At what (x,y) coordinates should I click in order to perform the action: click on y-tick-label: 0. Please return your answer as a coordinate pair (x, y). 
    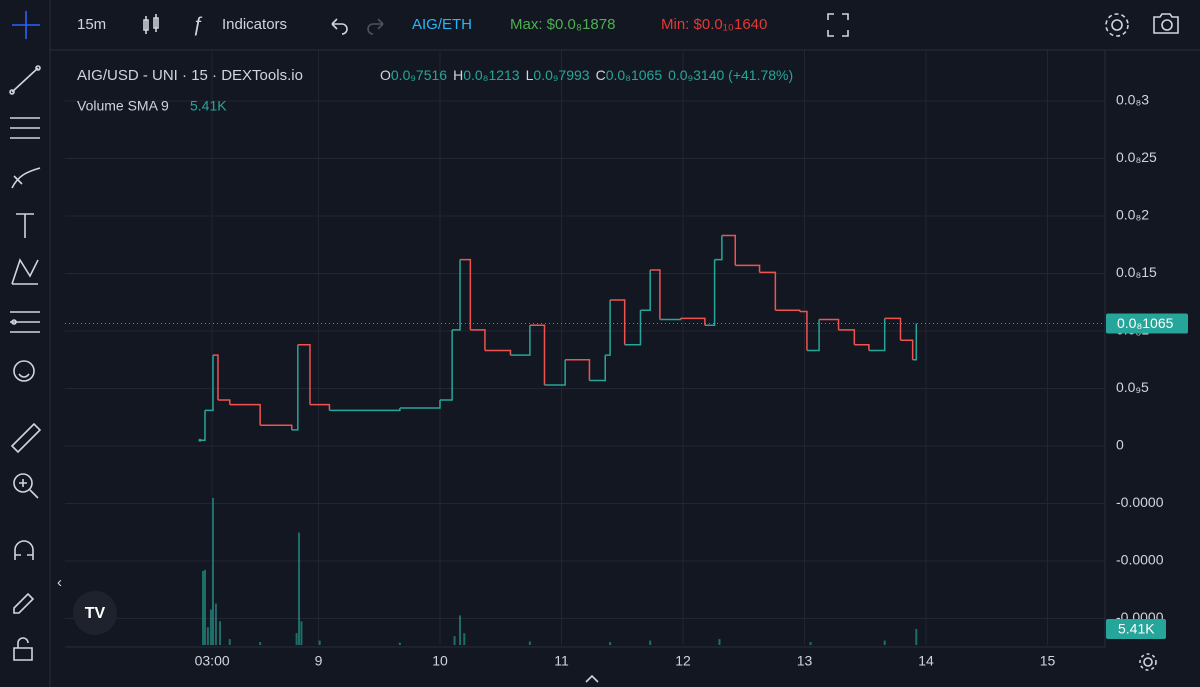
    Looking at the image, I should click on (1120, 445).